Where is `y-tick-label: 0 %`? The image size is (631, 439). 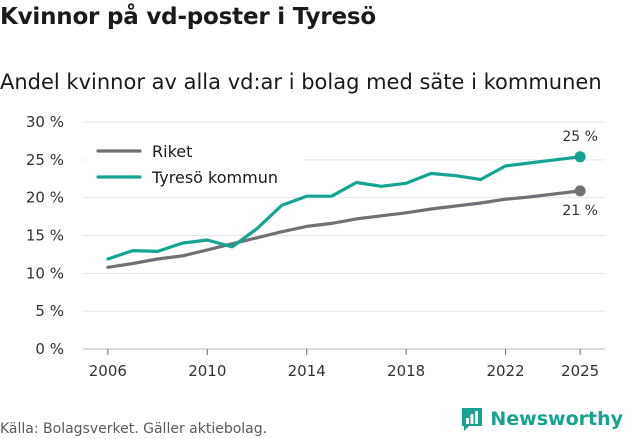 y-tick-label: 0 % is located at coordinates (49, 349).